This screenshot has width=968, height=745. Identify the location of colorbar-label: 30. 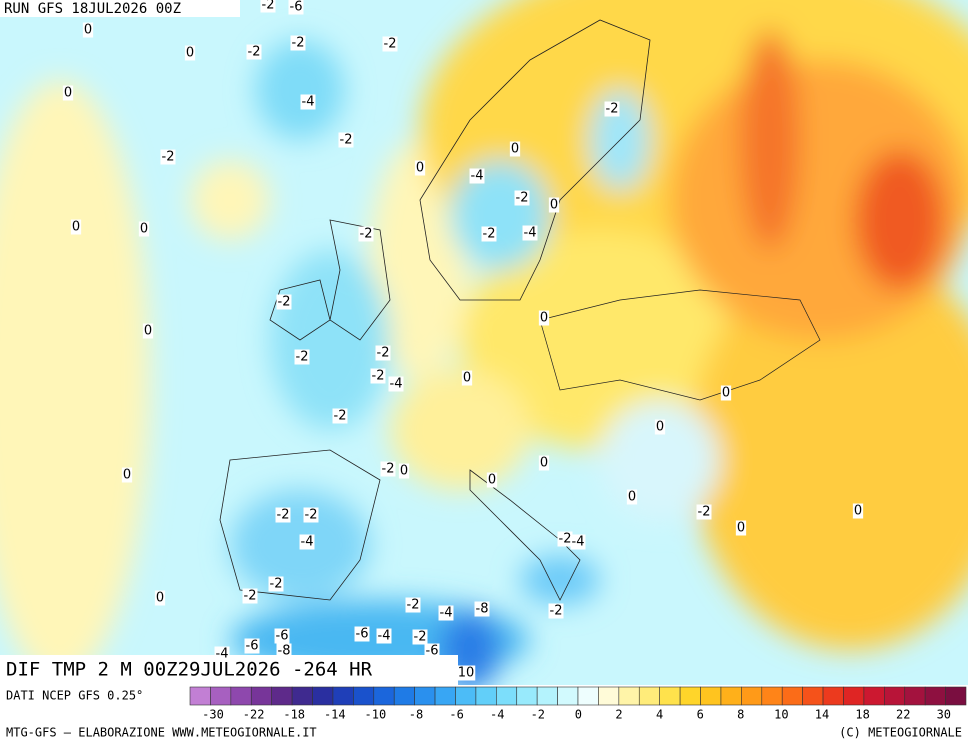
(944, 715).